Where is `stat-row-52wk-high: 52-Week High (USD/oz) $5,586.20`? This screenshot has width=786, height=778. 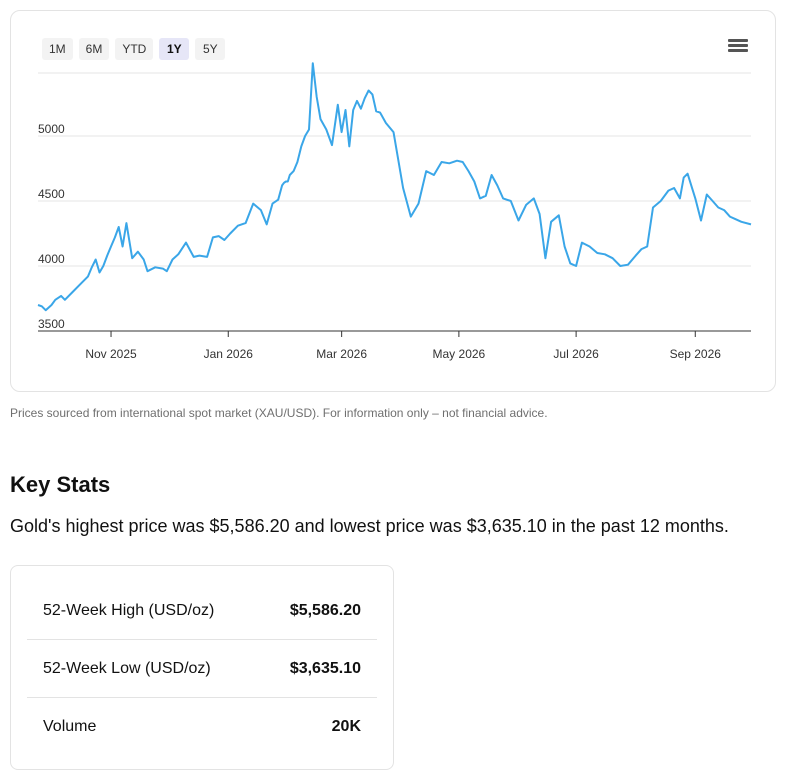
stat-row-52wk-high: 52-Week High (USD/oz) $5,586.20 is located at coordinates (202, 611).